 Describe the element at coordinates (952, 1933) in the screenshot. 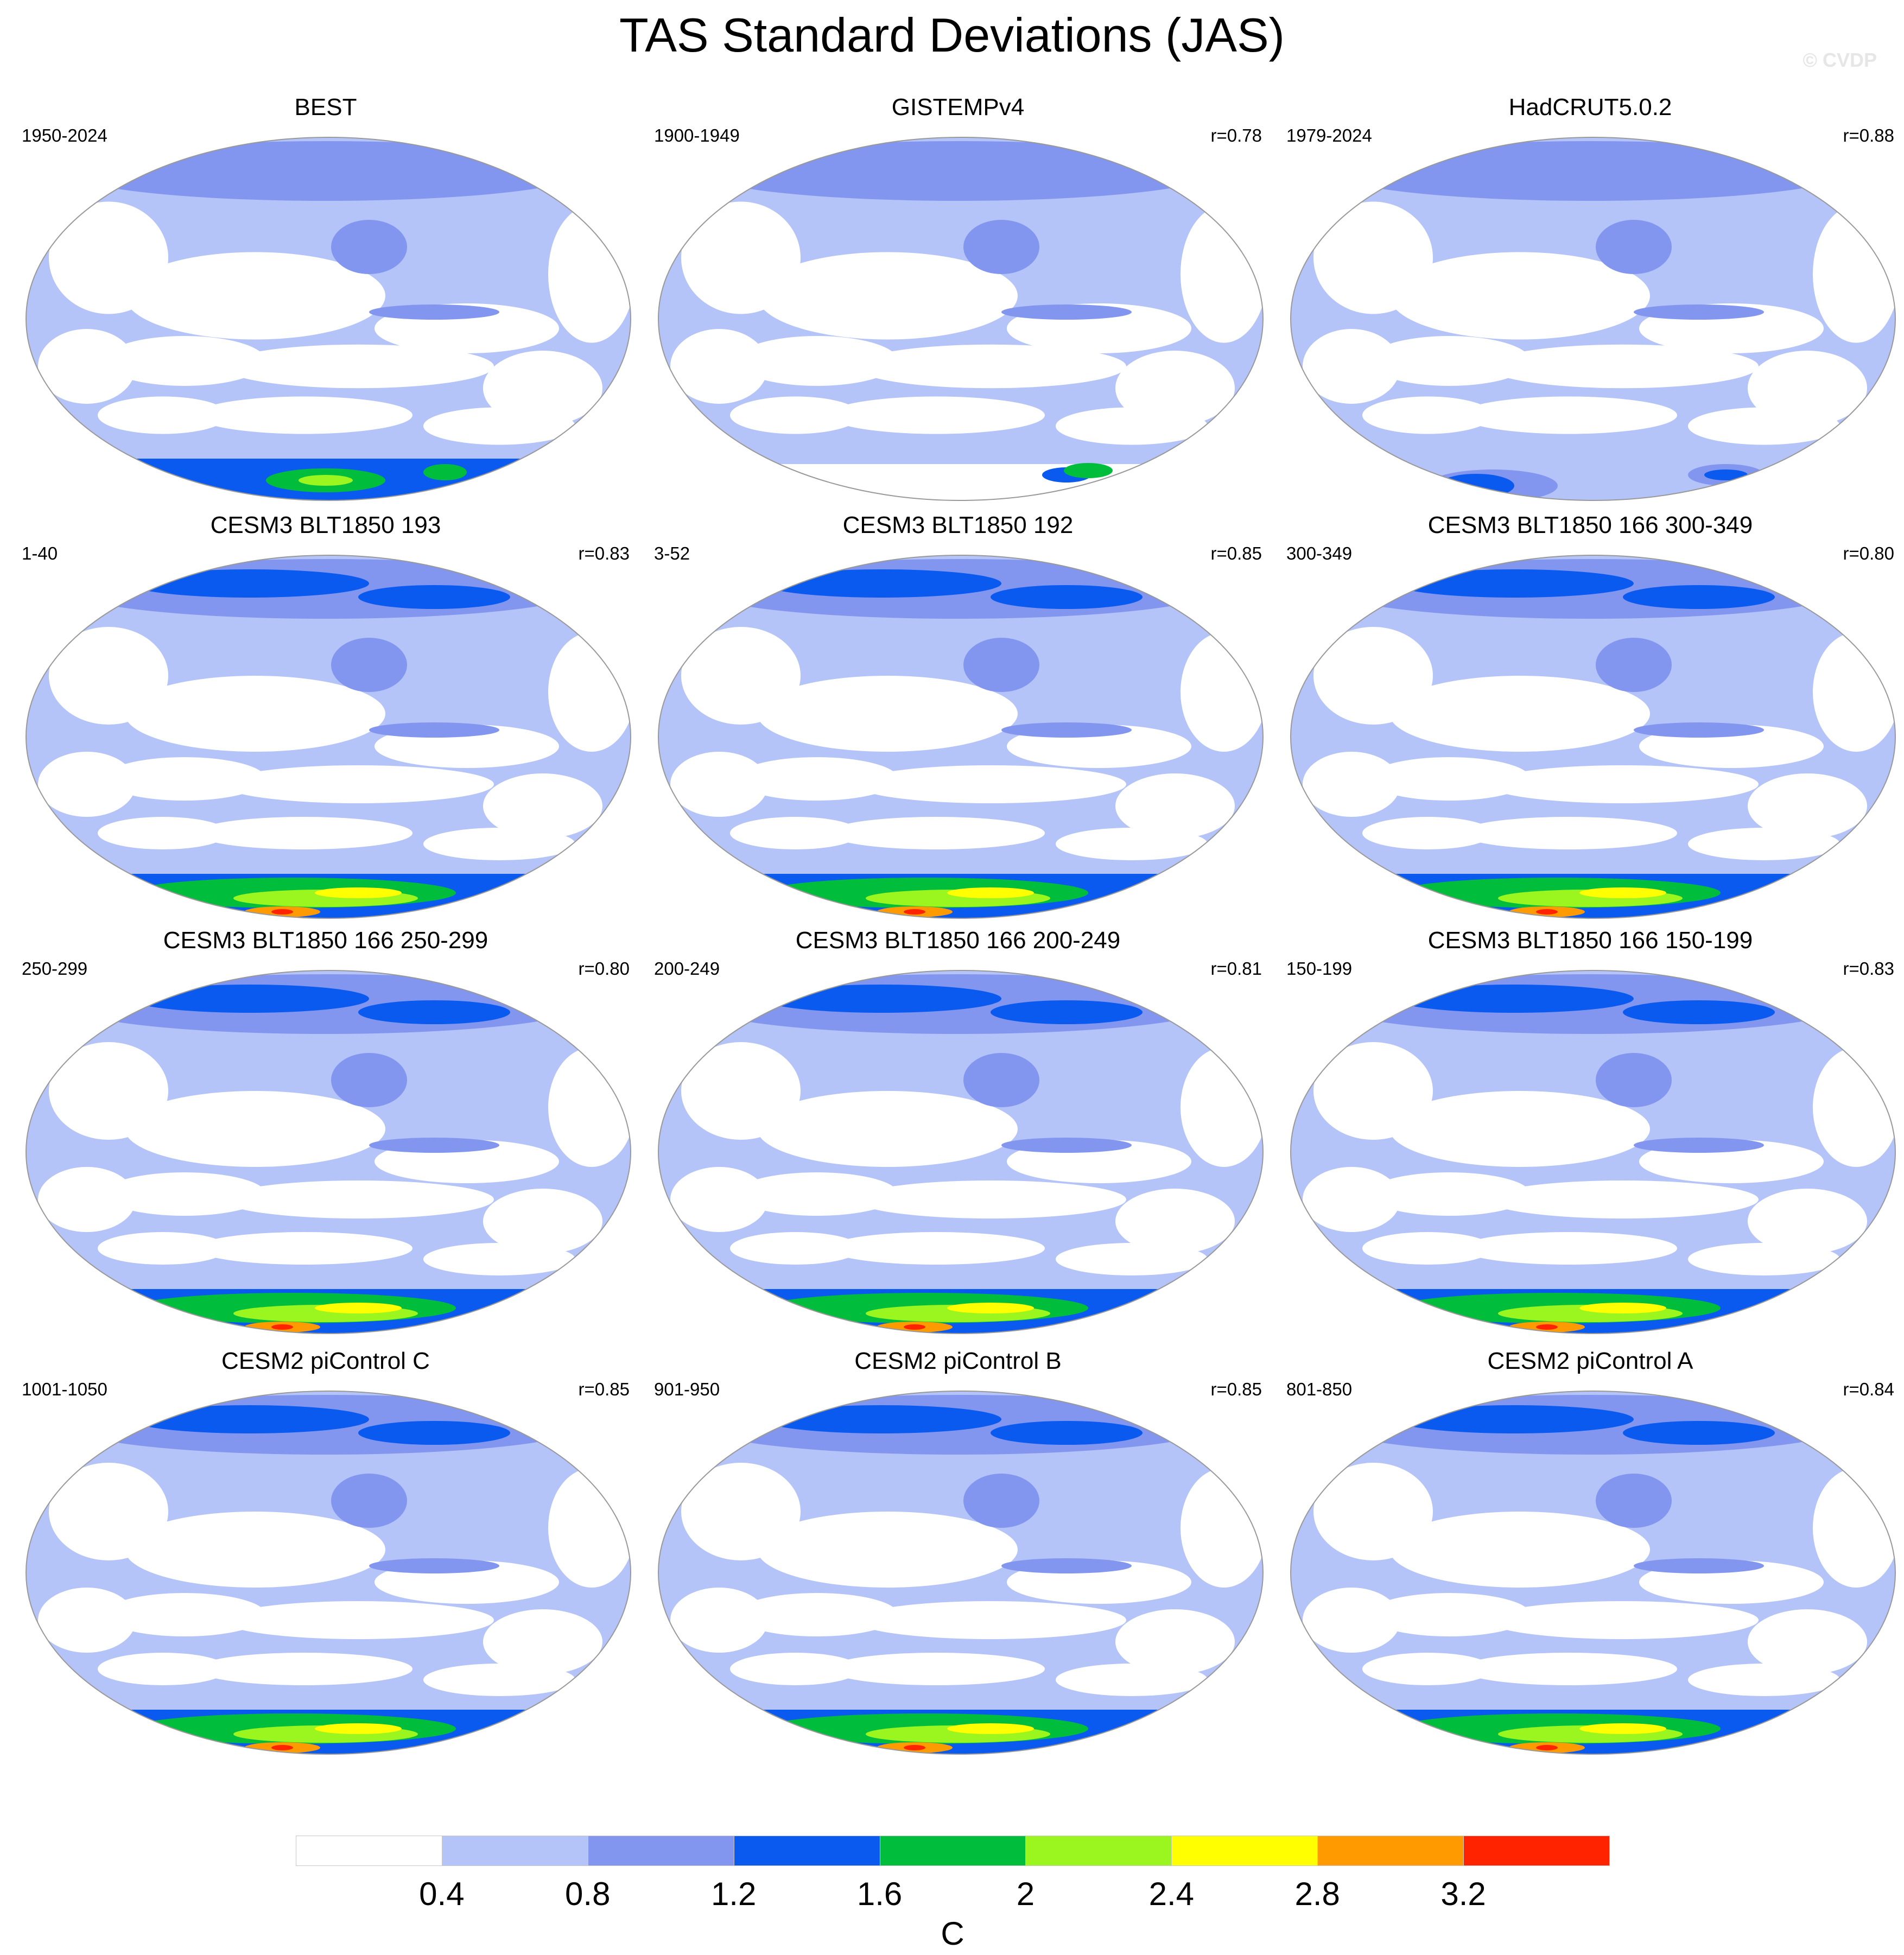

I see `colorbar-units: C` at that location.